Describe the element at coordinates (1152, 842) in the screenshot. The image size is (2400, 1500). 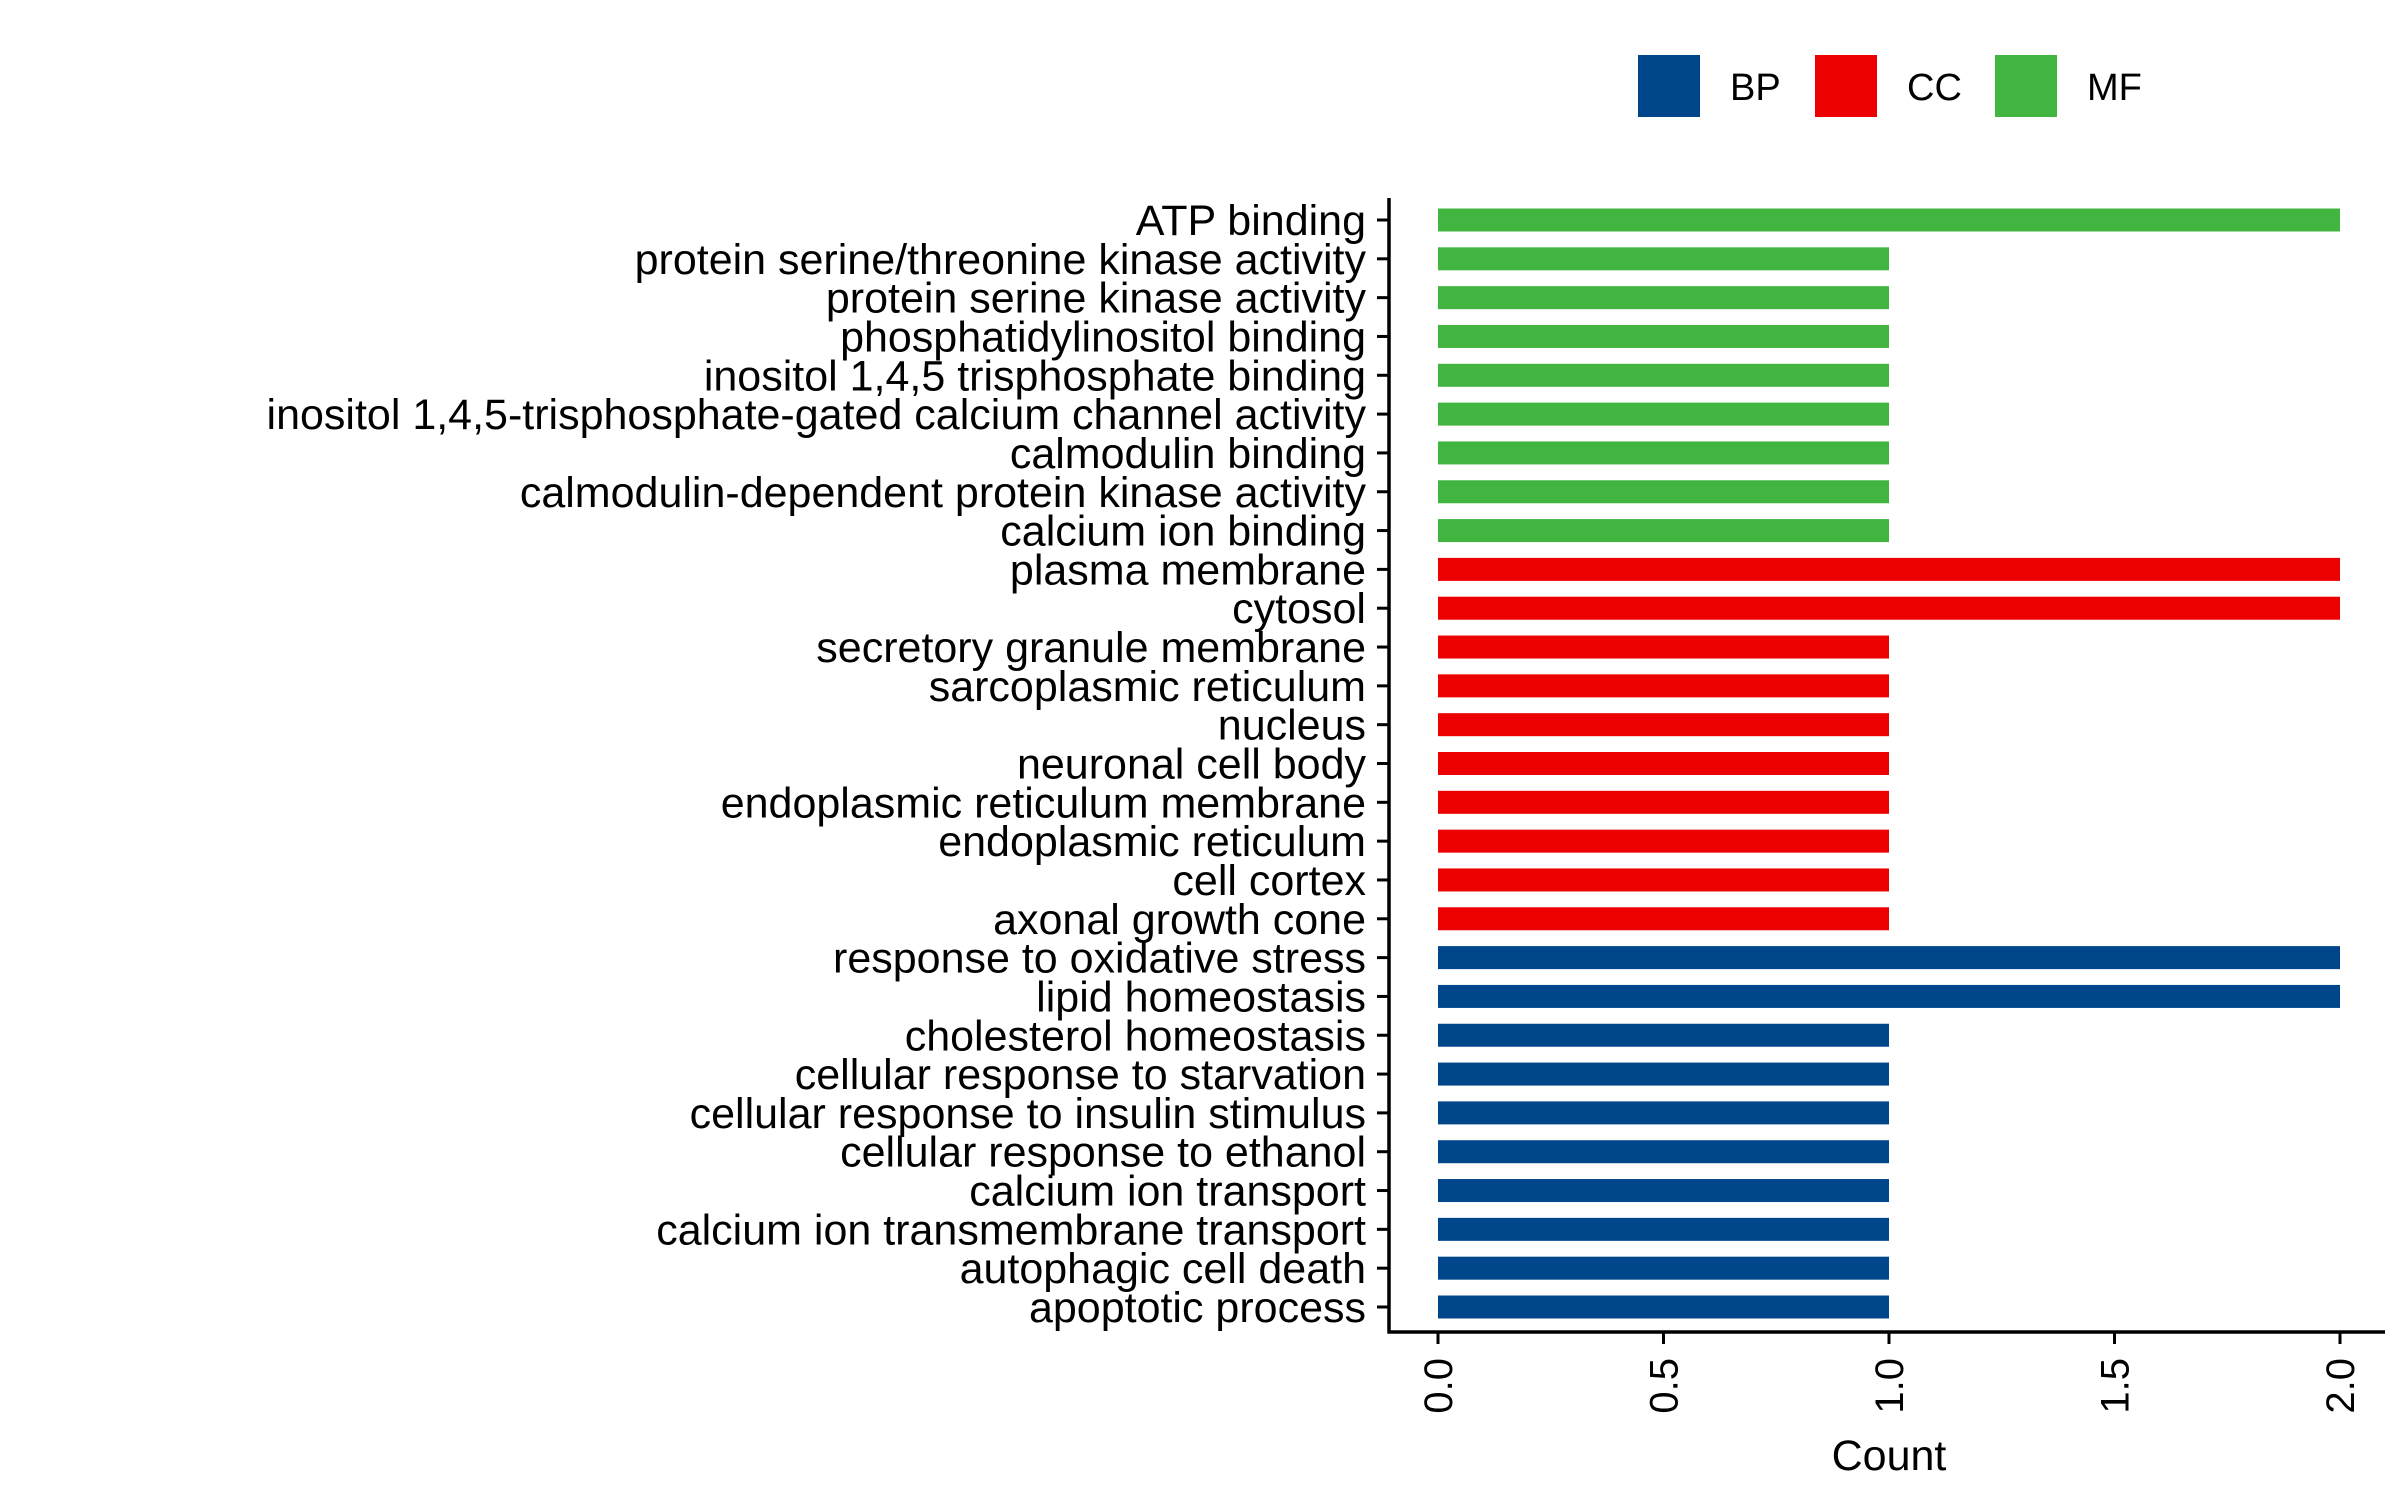
I see `y-tick-label: endoplasmic reticulum` at that location.